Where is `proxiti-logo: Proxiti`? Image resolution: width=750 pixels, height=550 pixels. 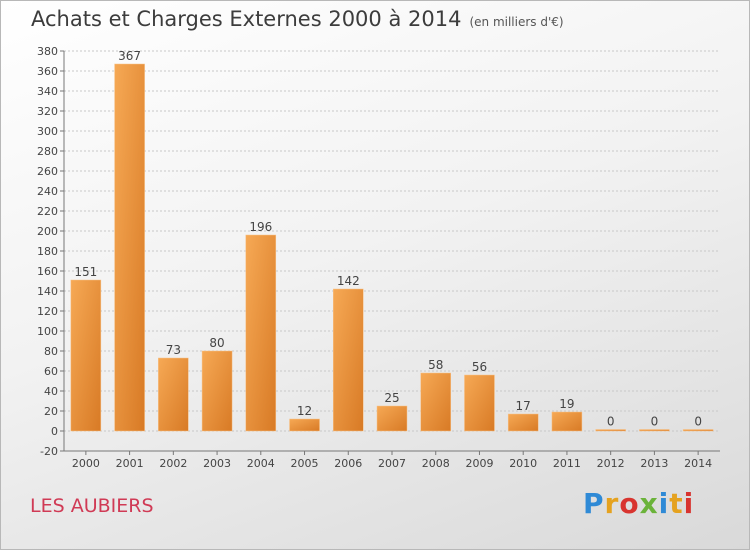 proxiti-logo: Proxiti is located at coordinates (638, 503).